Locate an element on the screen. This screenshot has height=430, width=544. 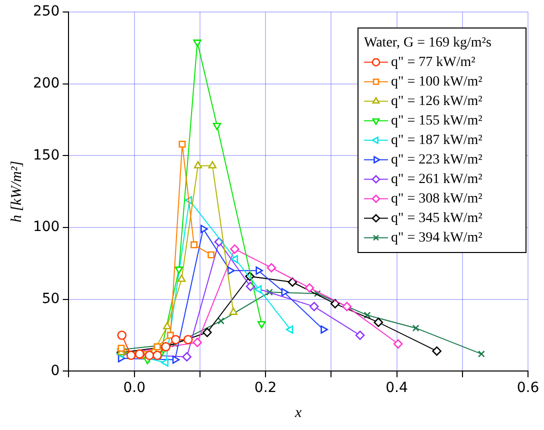
legend-label: q" = 126 kW/m² is located at coordinates (436, 101).